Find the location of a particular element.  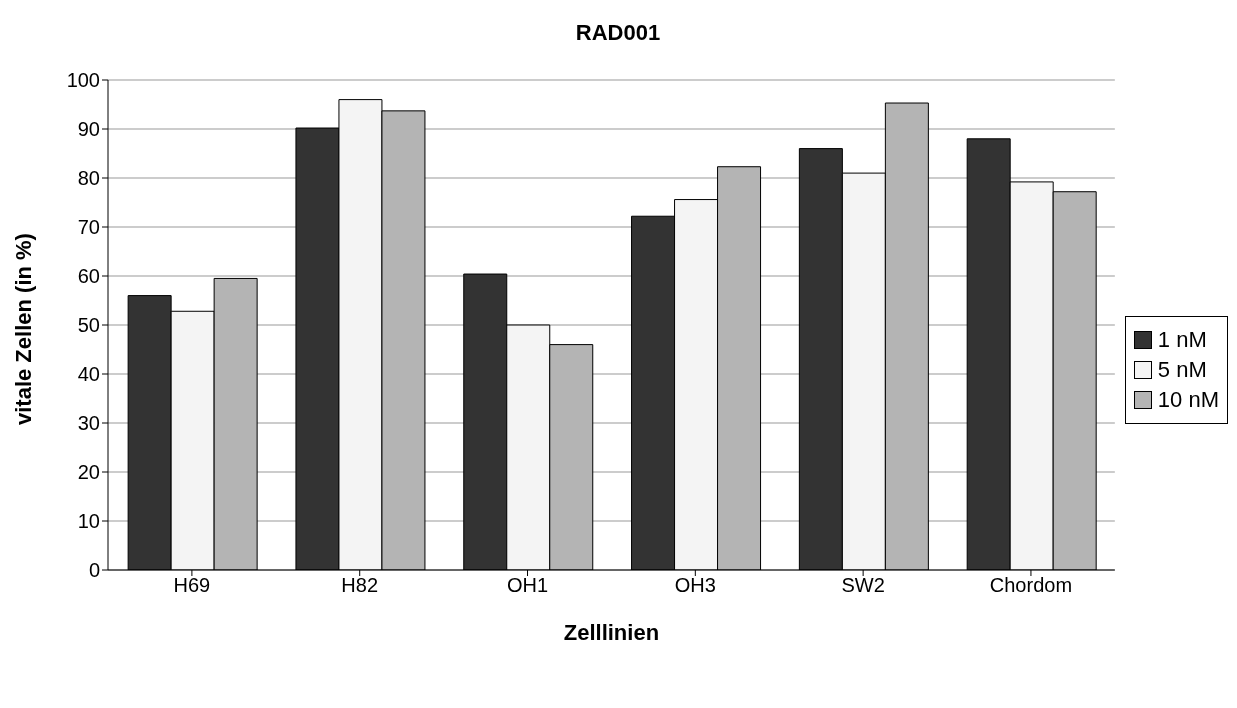

y-tick-label: 70 is located at coordinates (88, 227).